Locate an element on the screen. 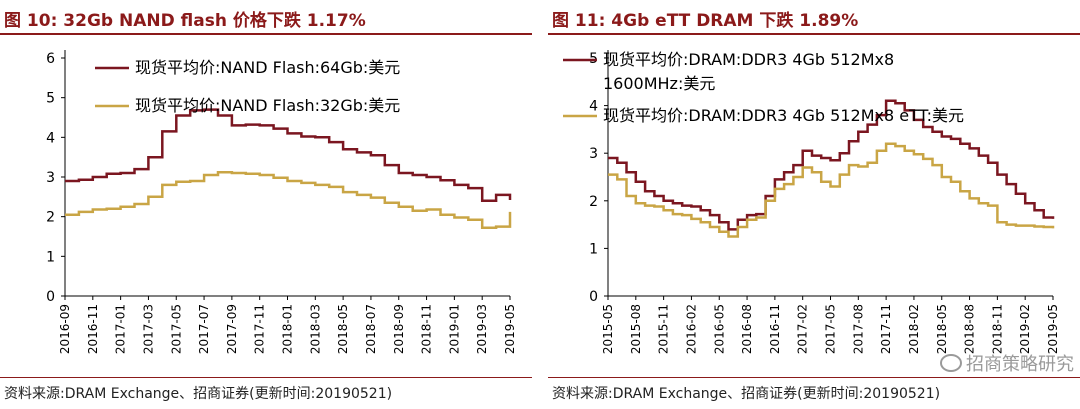 The width and height of the screenshot is (1080, 409). x-tick-label: 2017-01 is located at coordinates (121, 329).